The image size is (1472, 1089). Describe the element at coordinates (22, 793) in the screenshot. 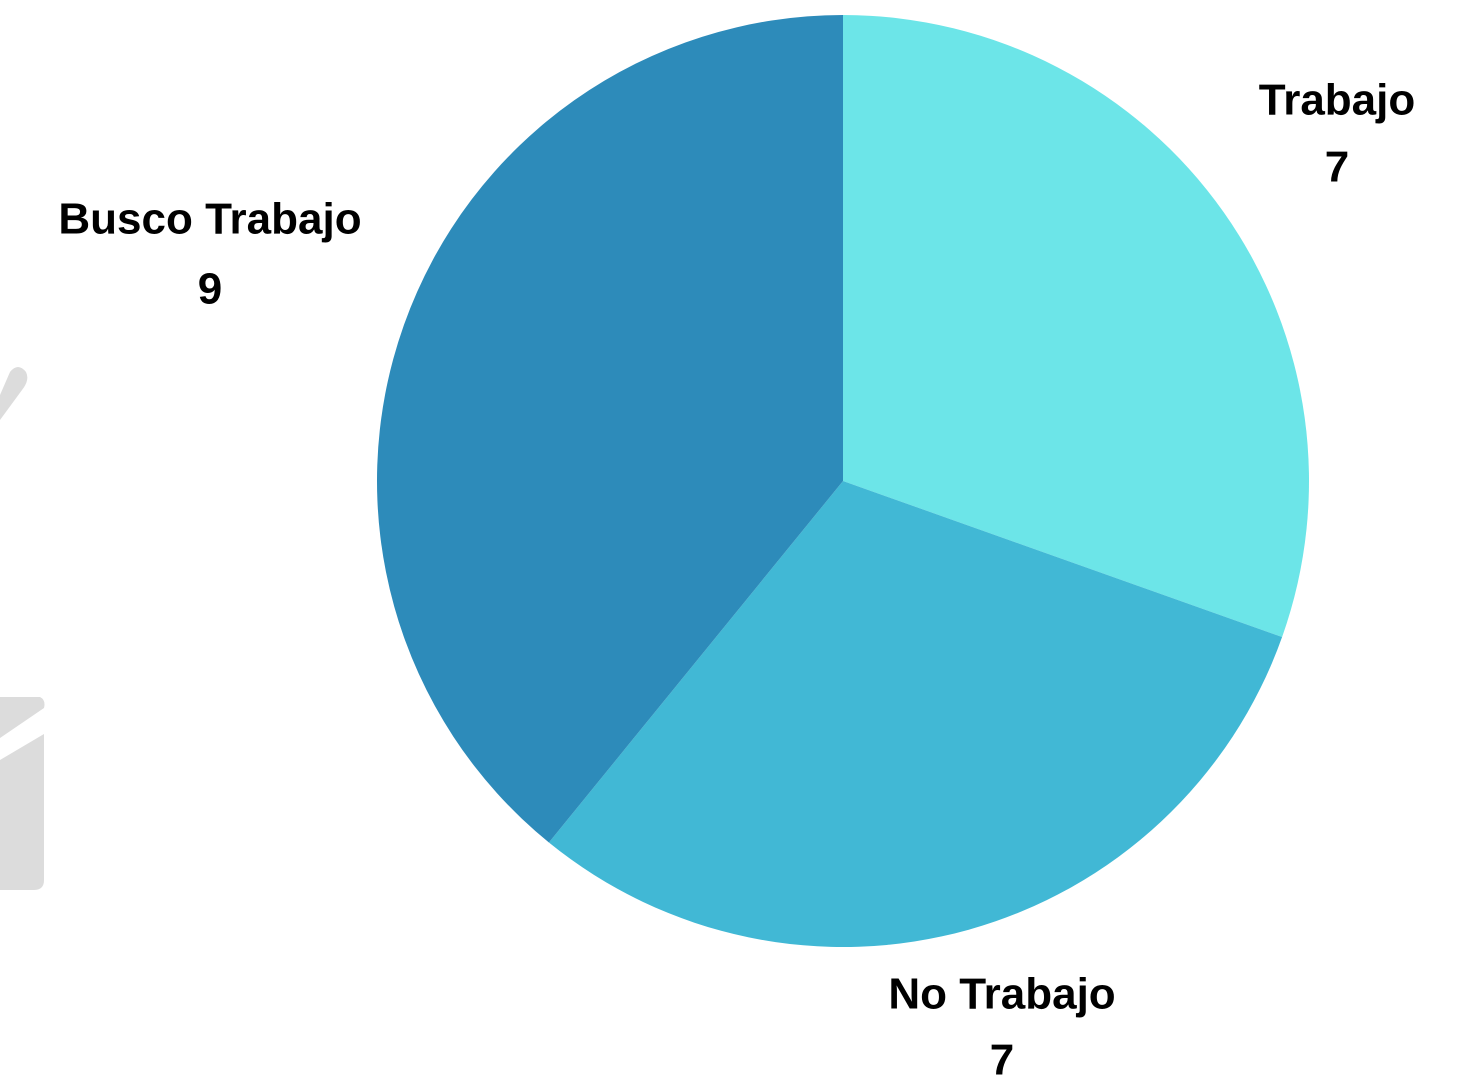

I see `decor-box` at that location.